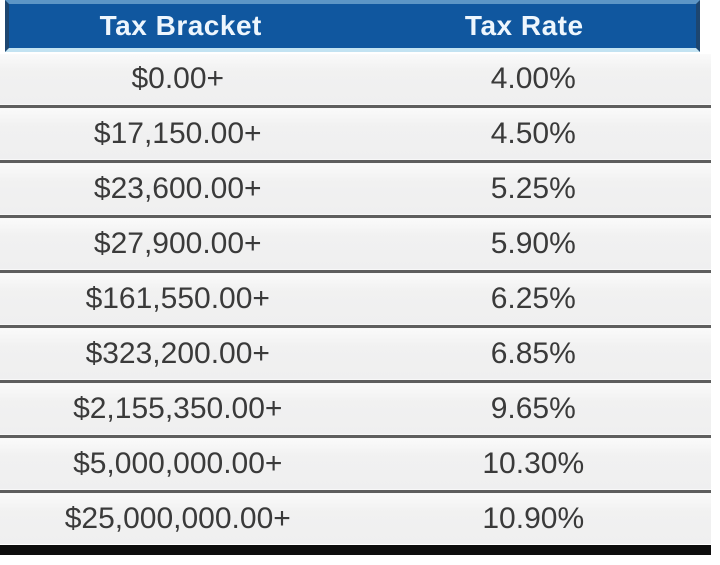  What do you see at coordinates (355, 519) in the screenshot?
I see `table-row: $25,000,000.00+ 10.90%` at bounding box center [355, 519].